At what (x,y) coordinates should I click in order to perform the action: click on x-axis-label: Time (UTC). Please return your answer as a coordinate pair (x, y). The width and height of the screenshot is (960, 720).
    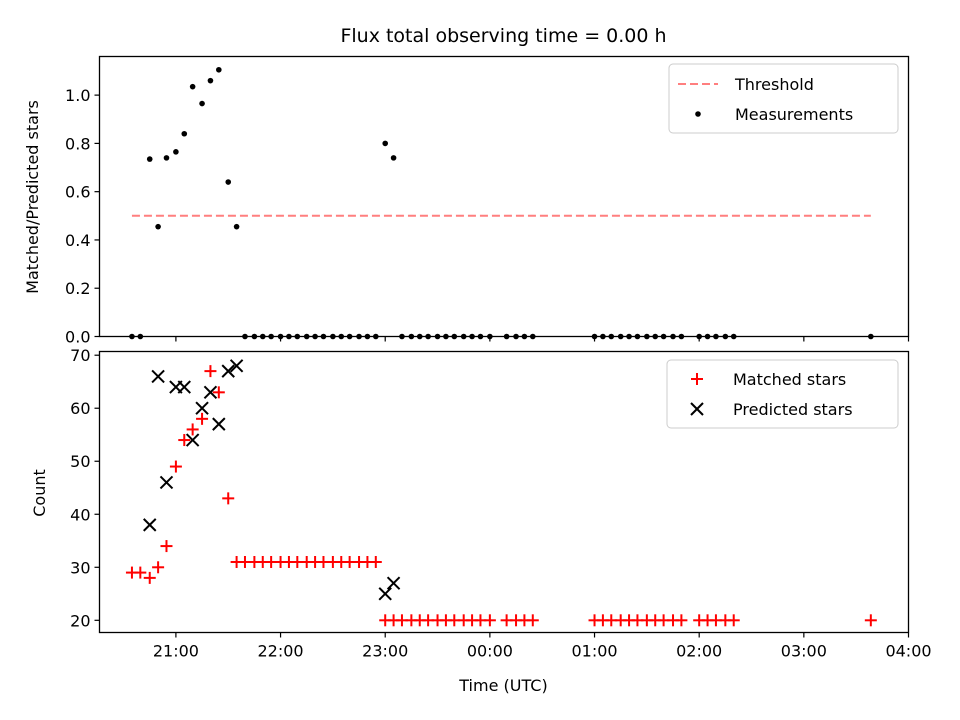
    Looking at the image, I should click on (502, 685).